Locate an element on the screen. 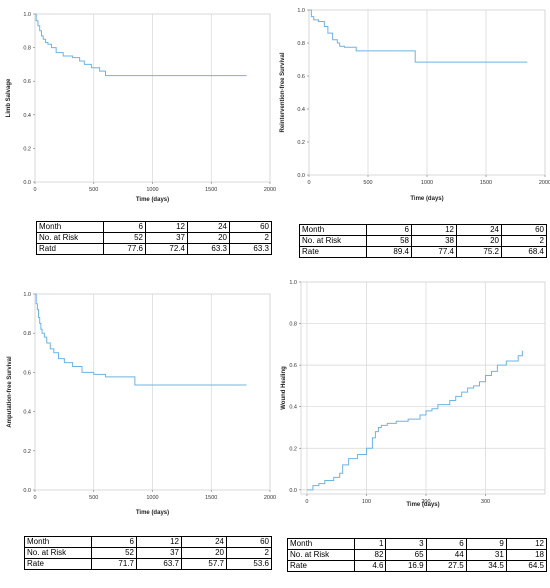 The height and width of the screenshot is (588, 550). limb-salvage-x-tick-label: 1500 is located at coordinates (211, 190).